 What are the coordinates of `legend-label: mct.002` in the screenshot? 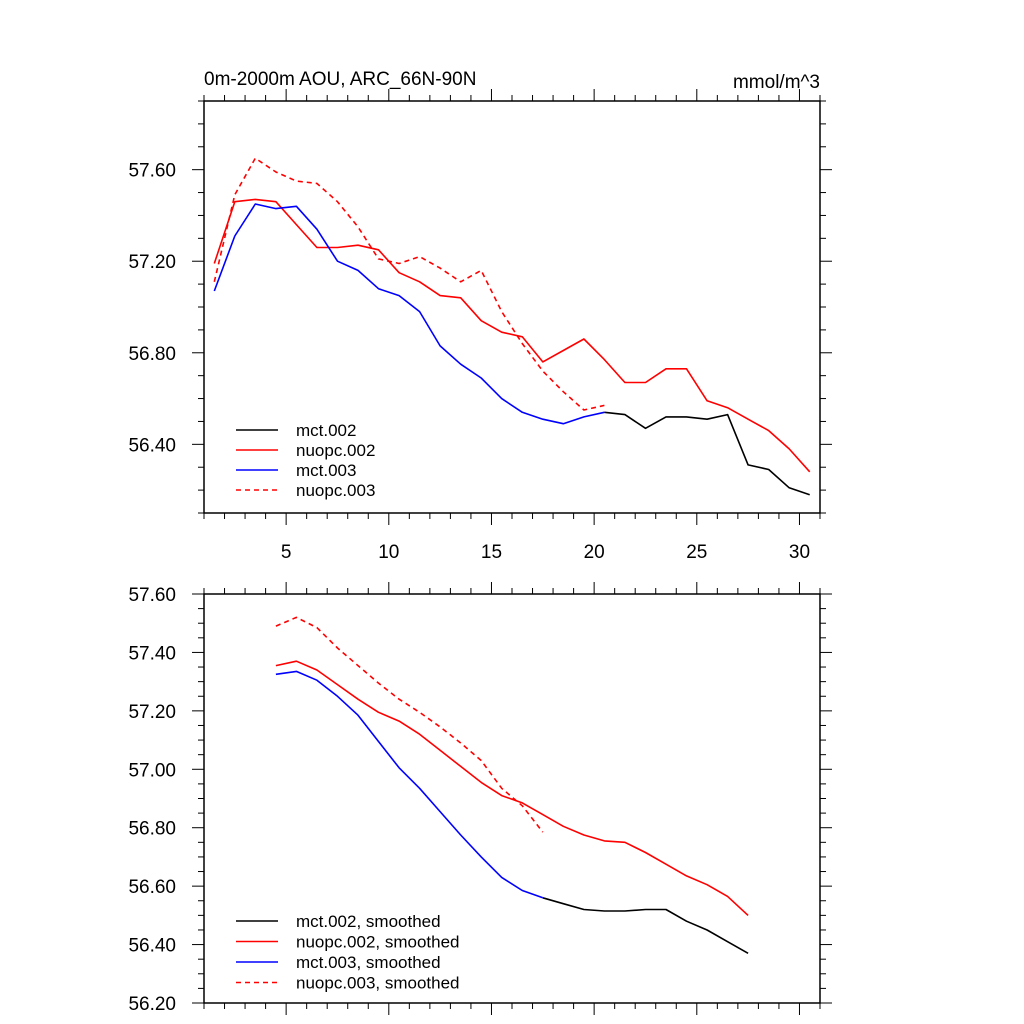 It's located at (326, 430).